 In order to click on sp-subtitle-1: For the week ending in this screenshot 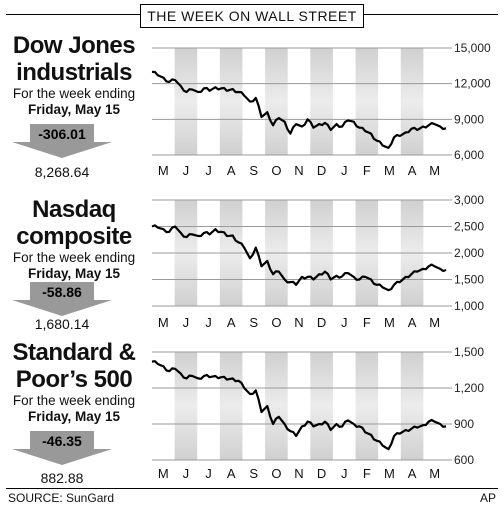, I will do `click(74, 400)`.